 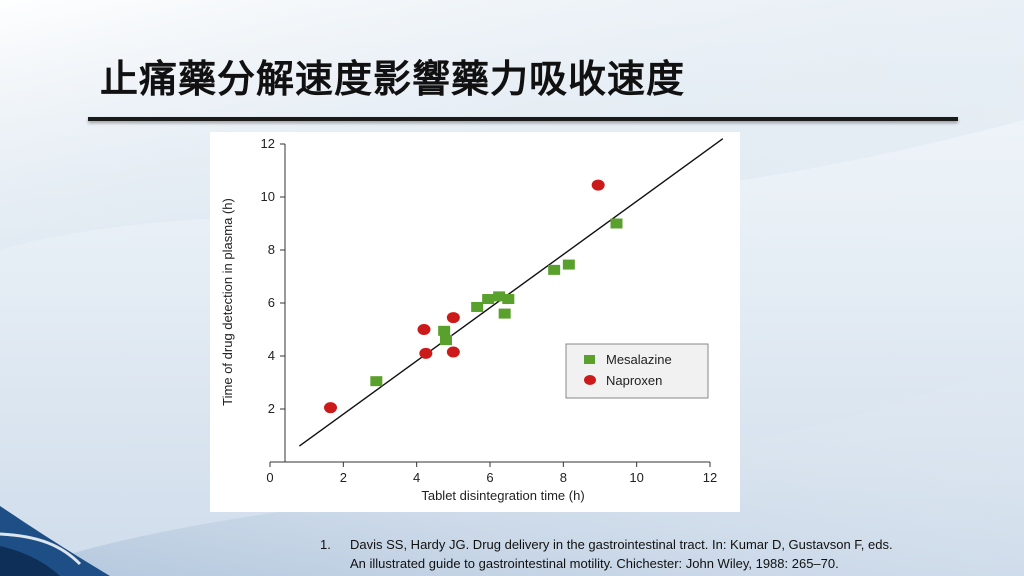 What do you see at coordinates (271, 408) in the screenshot?
I see `y-tick-label: 2` at bounding box center [271, 408].